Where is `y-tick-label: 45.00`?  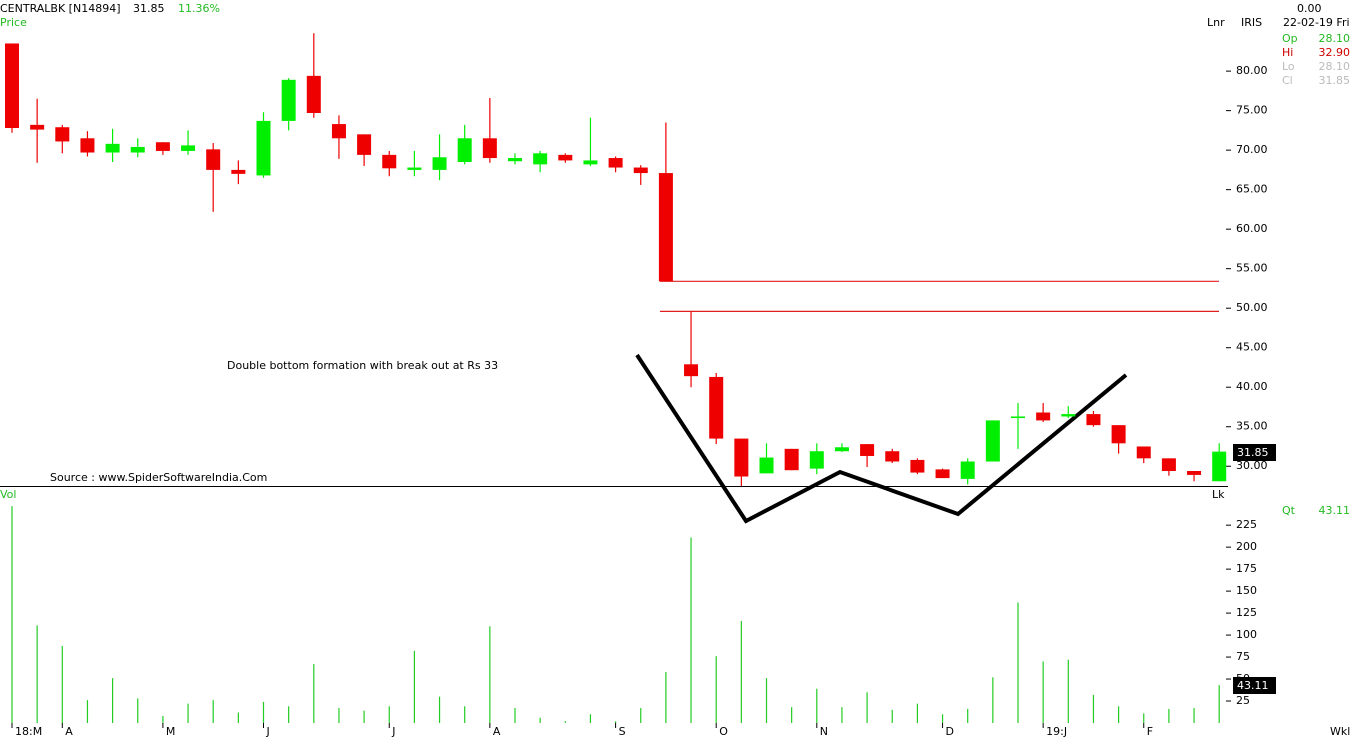
y-tick-label: 45.00 is located at coordinates (1252, 347).